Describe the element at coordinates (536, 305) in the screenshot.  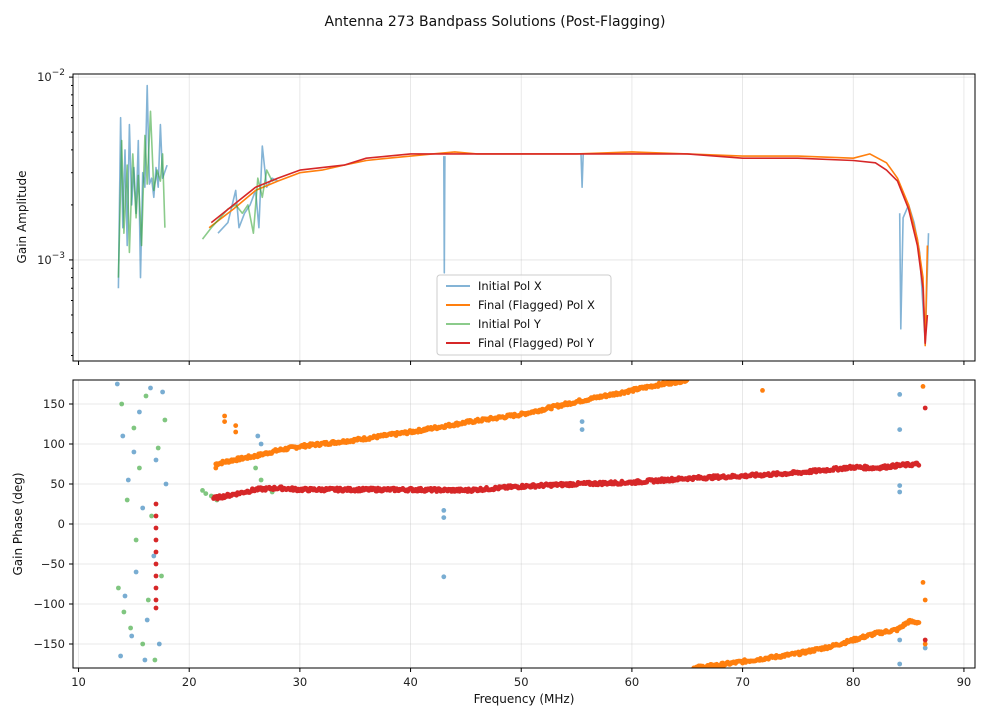
I see `legend-label-final-x: Final (Flagged) Pol X` at that location.